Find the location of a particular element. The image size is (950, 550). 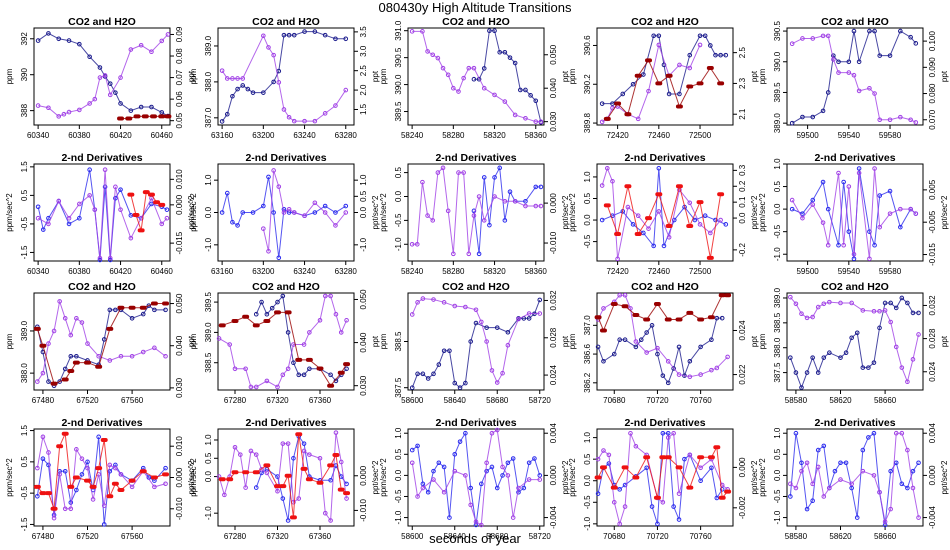

x-tick-label: 58240 is located at coordinates (412, 271).